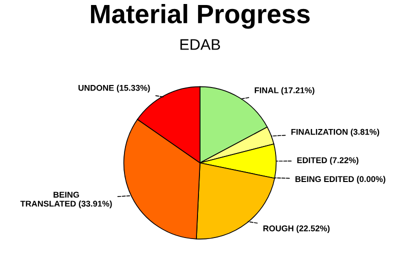 This screenshot has width=400, height=267. What do you see at coordinates (296, 229) in the screenshot?
I see `slice-label: ROUGH (22.52%)` at bounding box center [296, 229].